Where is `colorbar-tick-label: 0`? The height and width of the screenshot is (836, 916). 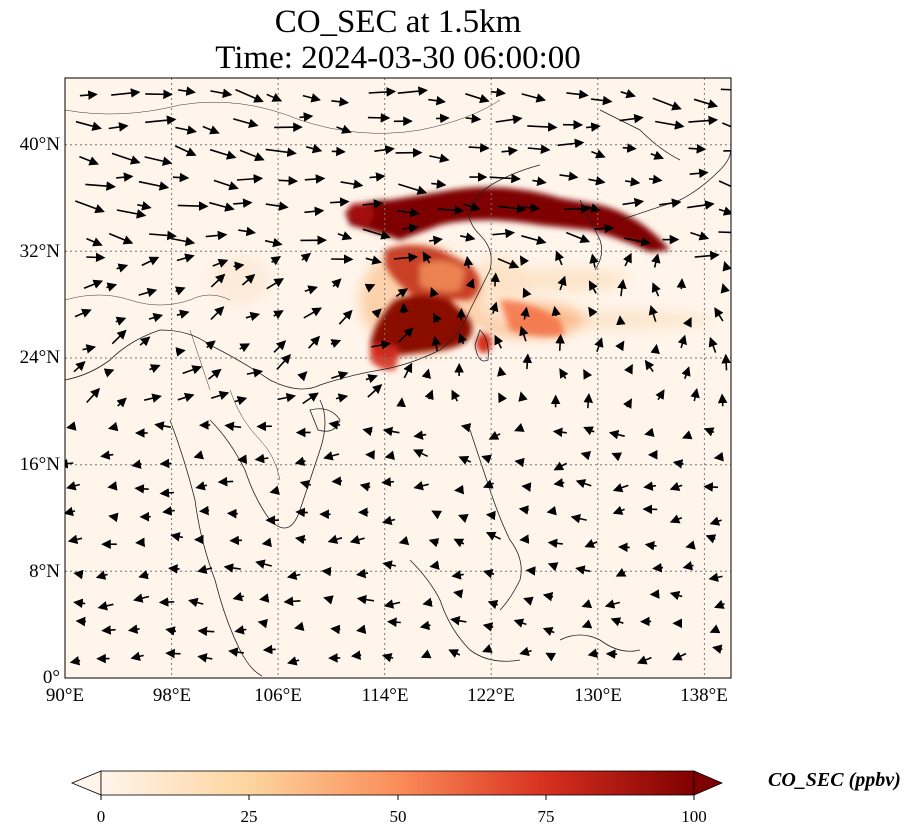
colorbar-tick-label: 0 is located at coordinates (101, 816).